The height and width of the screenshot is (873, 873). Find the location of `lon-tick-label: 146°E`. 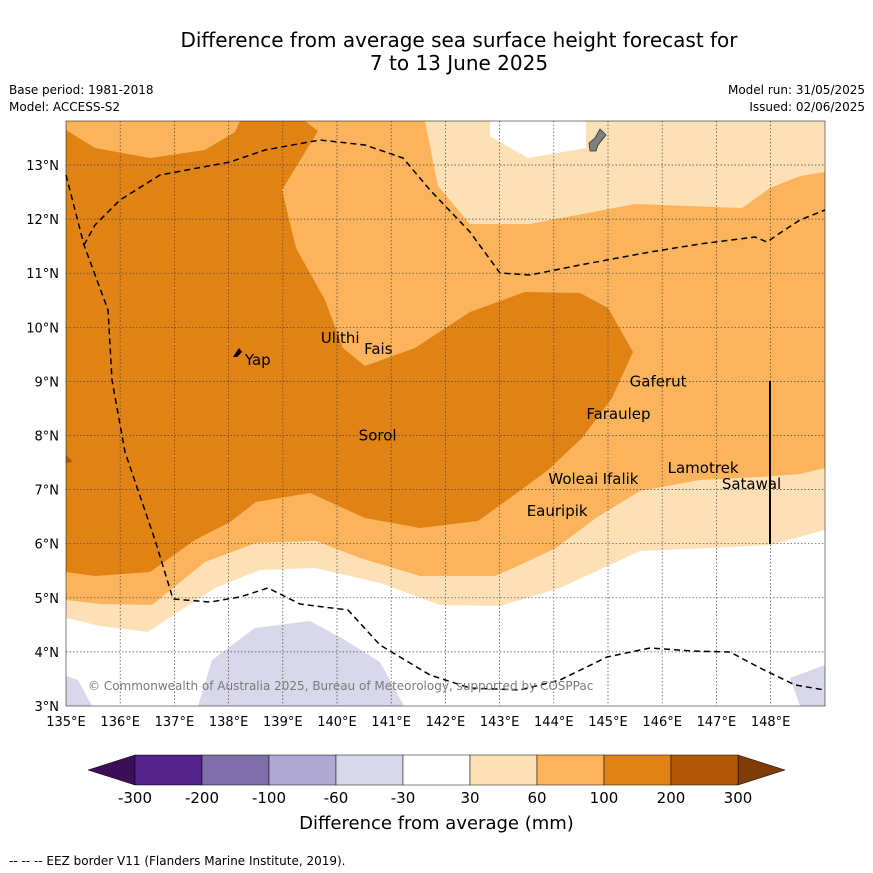

lon-tick-label: 146°E is located at coordinates (662, 722).